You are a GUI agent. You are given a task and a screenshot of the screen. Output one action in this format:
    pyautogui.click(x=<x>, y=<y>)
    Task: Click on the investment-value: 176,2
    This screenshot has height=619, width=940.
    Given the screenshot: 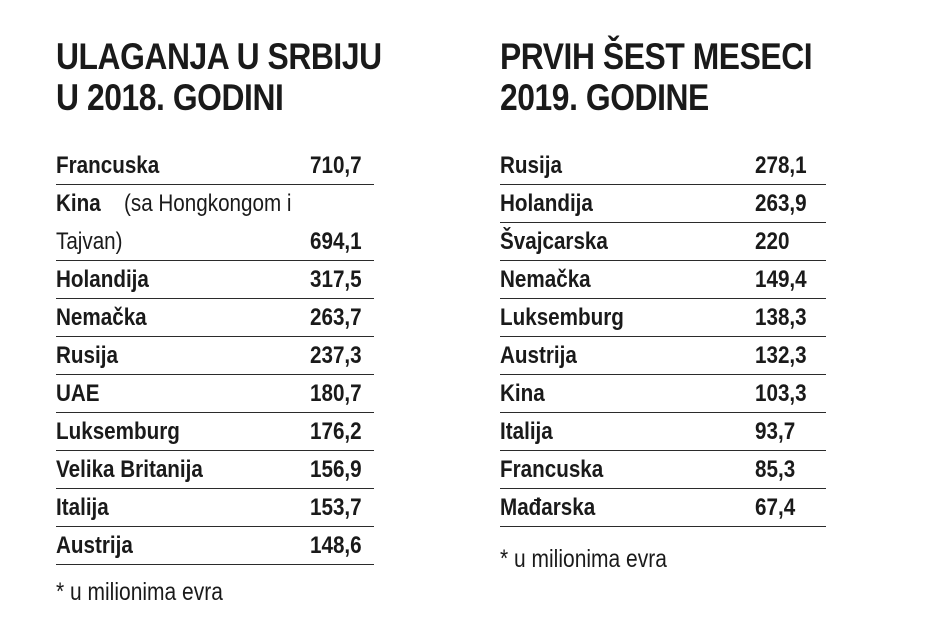 What is the action you would take?
    pyautogui.click(x=336, y=431)
    